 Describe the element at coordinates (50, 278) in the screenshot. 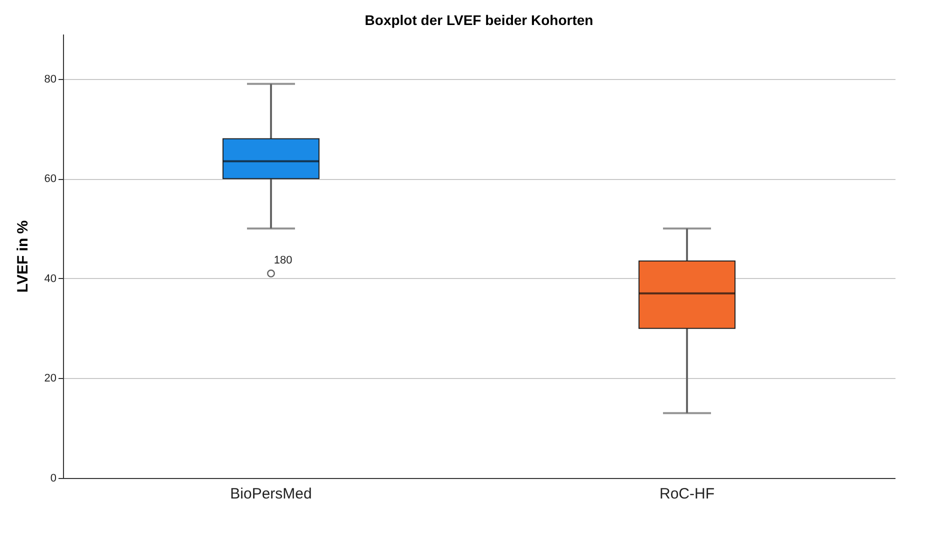

I see `y-tick-label: 40` at that location.